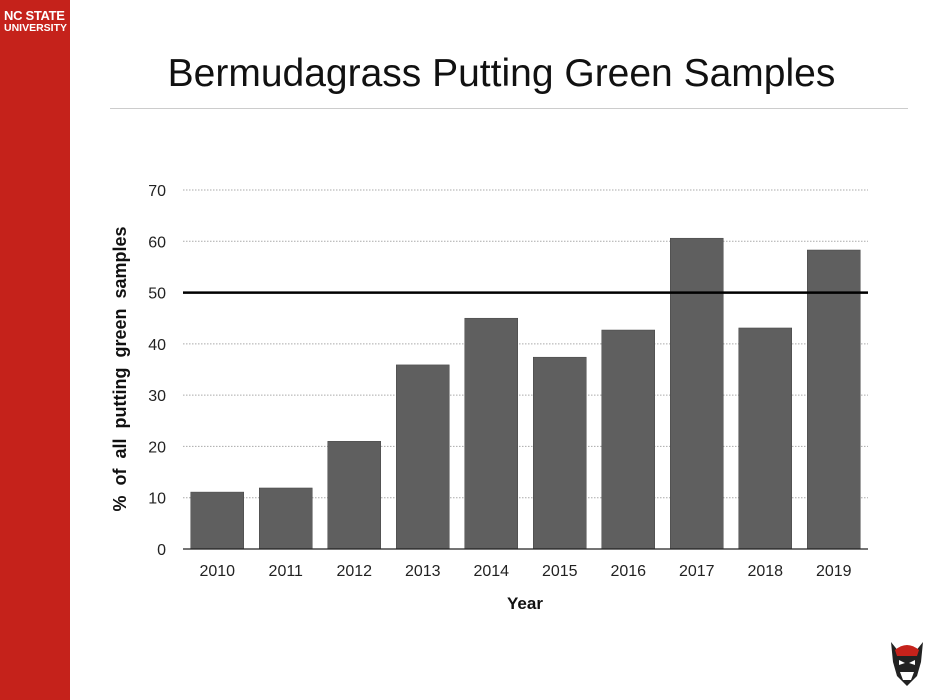 Image resolution: width=933 pixels, height=700 pixels. What do you see at coordinates (628, 571) in the screenshot?
I see `x-tick-label: 2016` at bounding box center [628, 571].